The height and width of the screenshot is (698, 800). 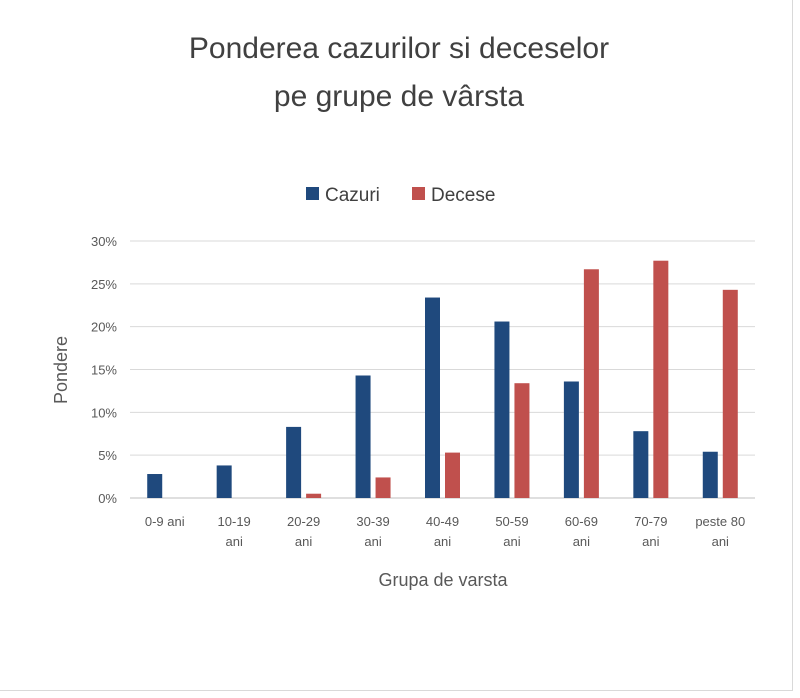 I want to click on x-tick-label: 0-9 ani, so click(x=165, y=521).